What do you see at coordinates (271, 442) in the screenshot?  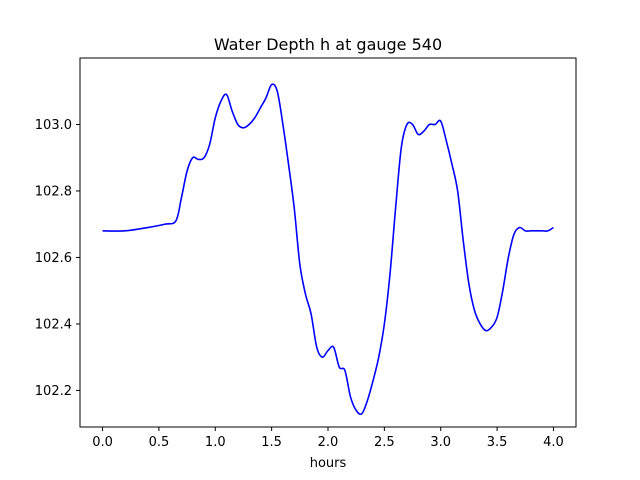 I see `x-tick-label: 1.5` at bounding box center [271, 442].